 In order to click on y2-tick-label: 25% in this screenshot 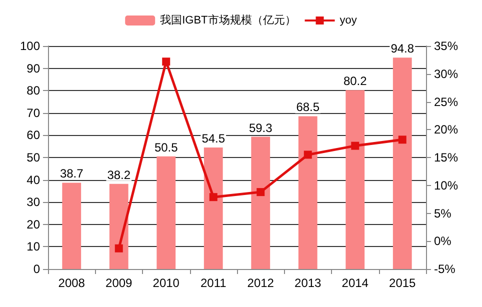, I will do `click(446, 101)`.